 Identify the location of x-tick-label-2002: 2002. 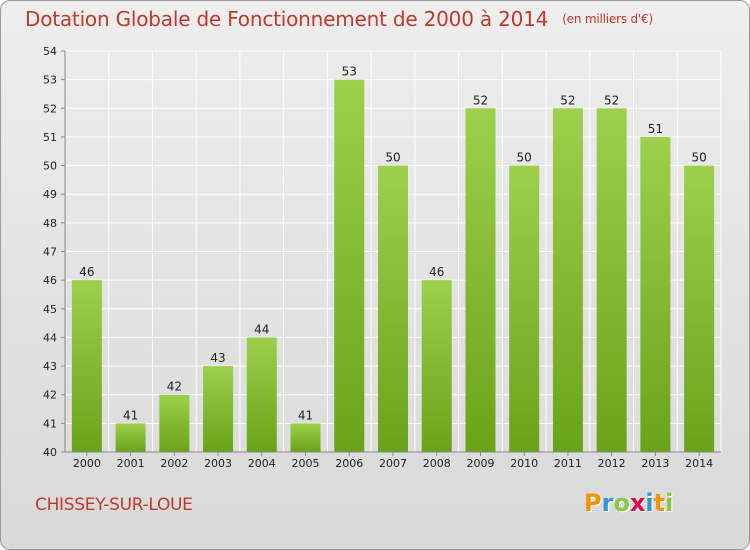
(174, 463).